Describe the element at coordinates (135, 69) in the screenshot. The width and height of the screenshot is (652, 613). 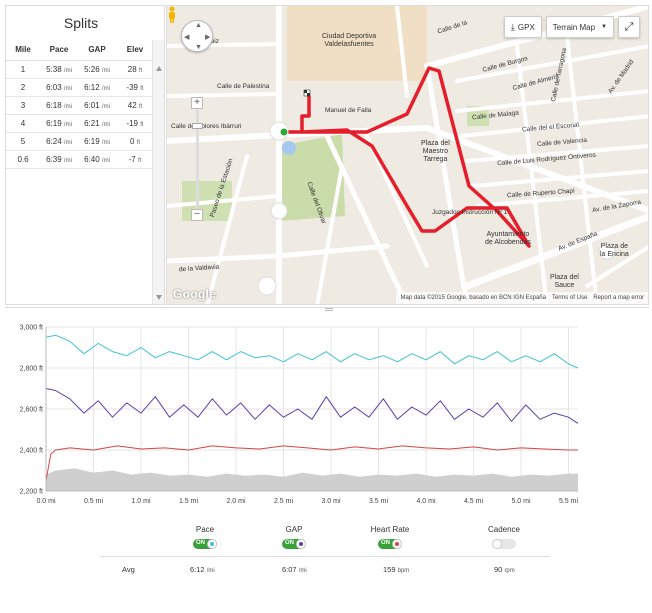
I see `split-elev: 28 ft` at that location.